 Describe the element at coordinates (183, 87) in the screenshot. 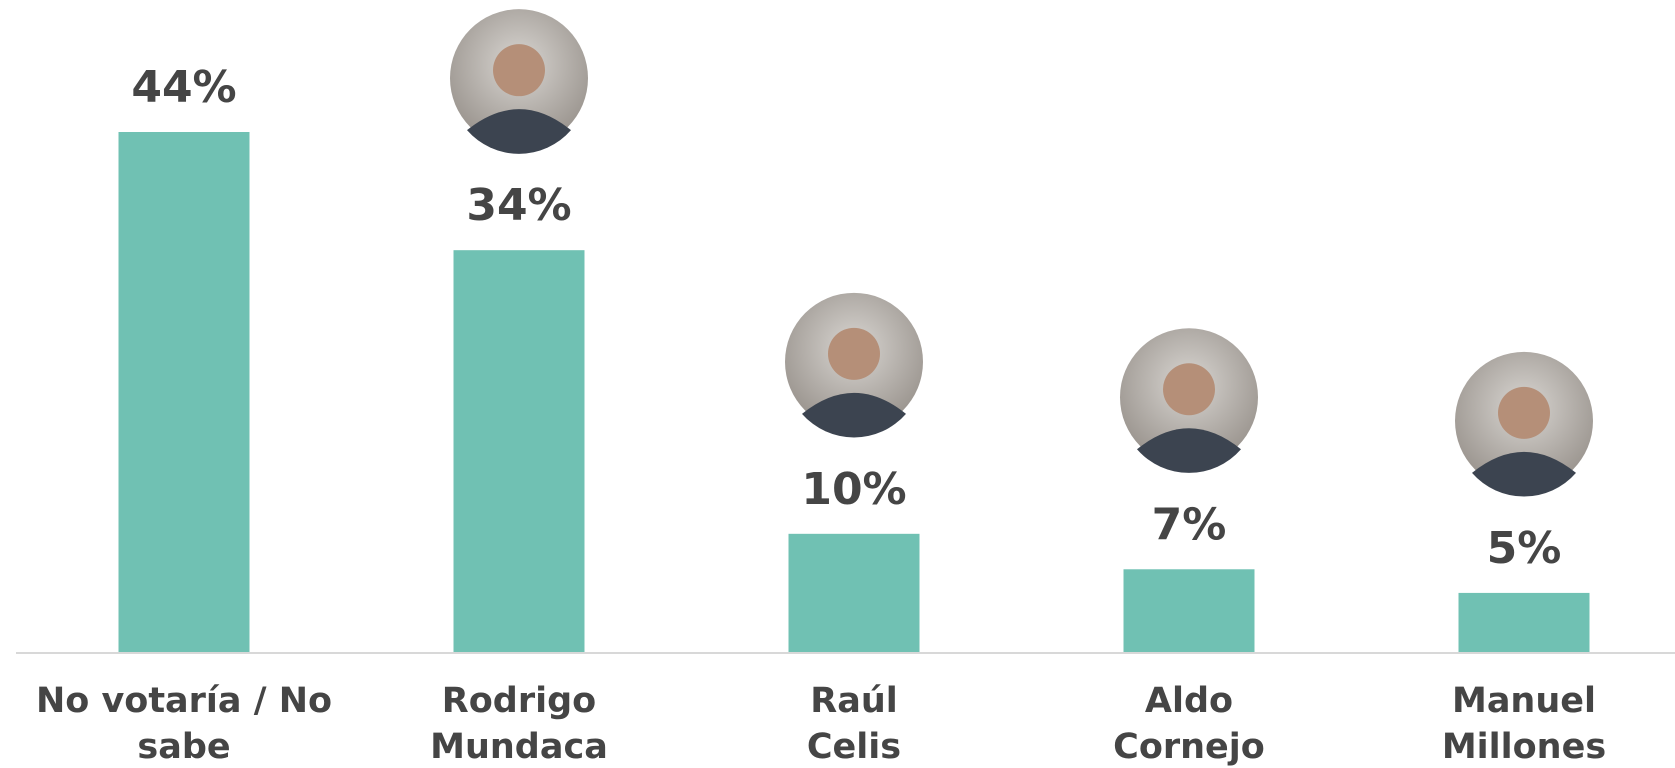

I see `value-label: 44%` at that location.